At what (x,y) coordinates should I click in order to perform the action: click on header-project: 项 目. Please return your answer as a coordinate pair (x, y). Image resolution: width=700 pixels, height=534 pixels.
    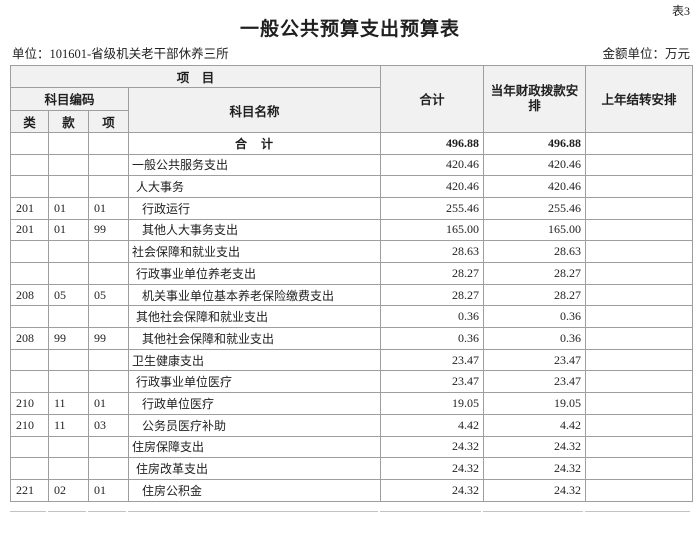
    Looking at the image, I should click on (195, 76).